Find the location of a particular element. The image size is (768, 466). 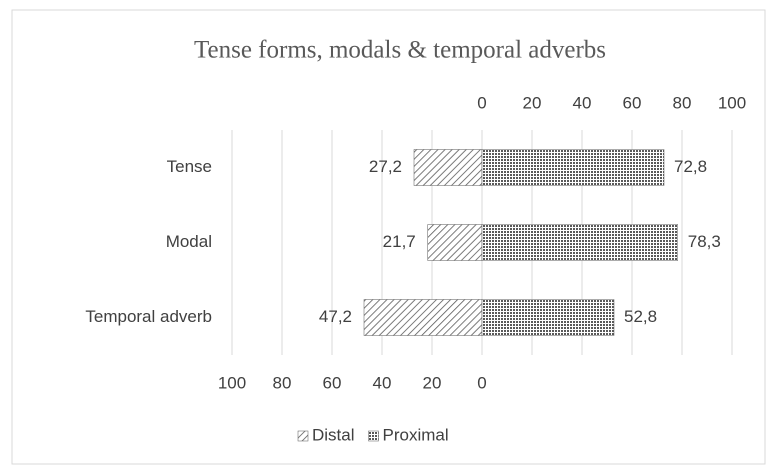

value-label: 78,3 is located at coordinates (704, 241).